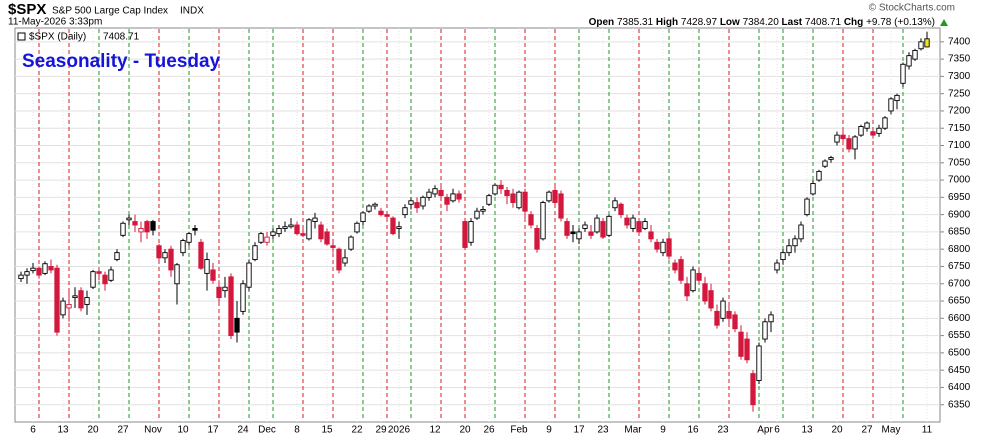 This screenshot has width=990, height=438. I want to click on legend-label: $SPX (Daily), so click(57, 37).